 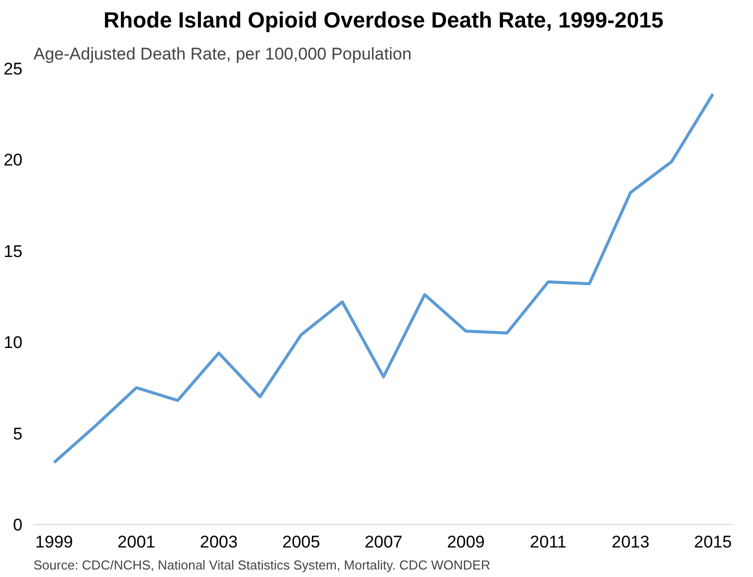 What do you see at coordinates (384, 20) in the screenshot?
I see `chart-title: Rhode Island Opioid Overdose Death Rate, 1999-2015` at bounding box center [384, 20].